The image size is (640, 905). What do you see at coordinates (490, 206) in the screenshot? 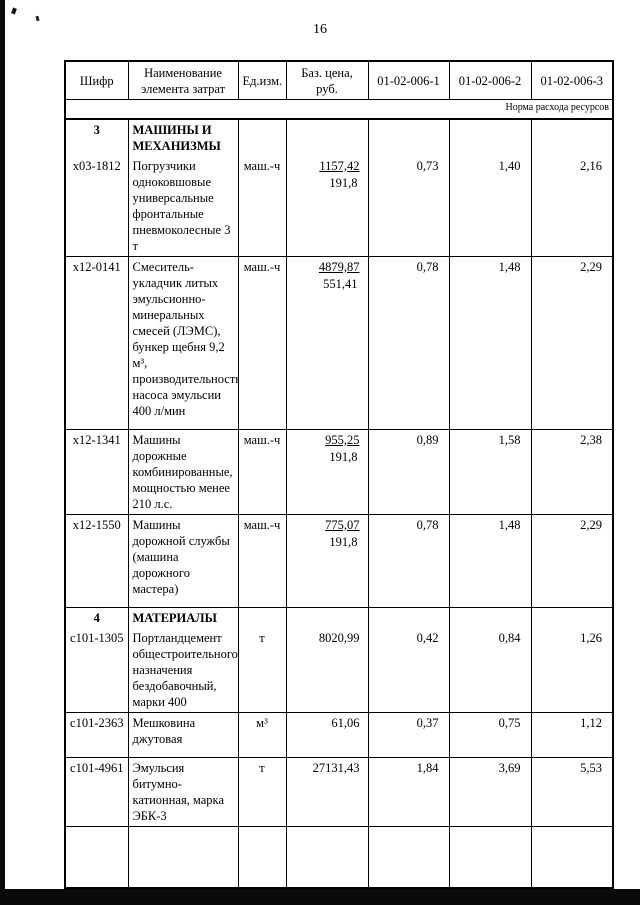
I see `norm-value-cell-2: 1,40` at bounding box center [490, 206].